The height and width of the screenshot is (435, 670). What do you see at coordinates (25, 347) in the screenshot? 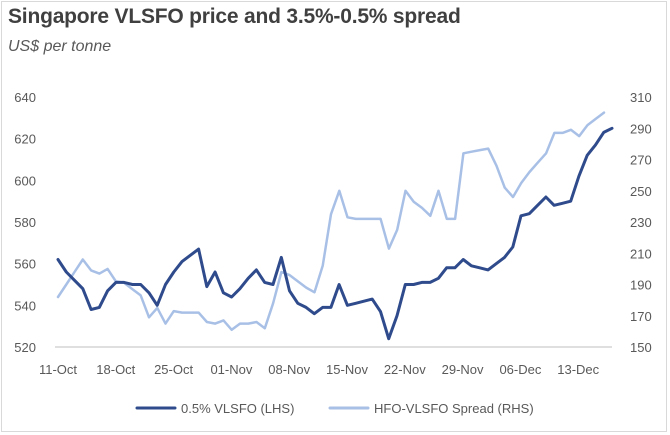
I see `left-tick-label: 520` at bounding box center [25, 347].